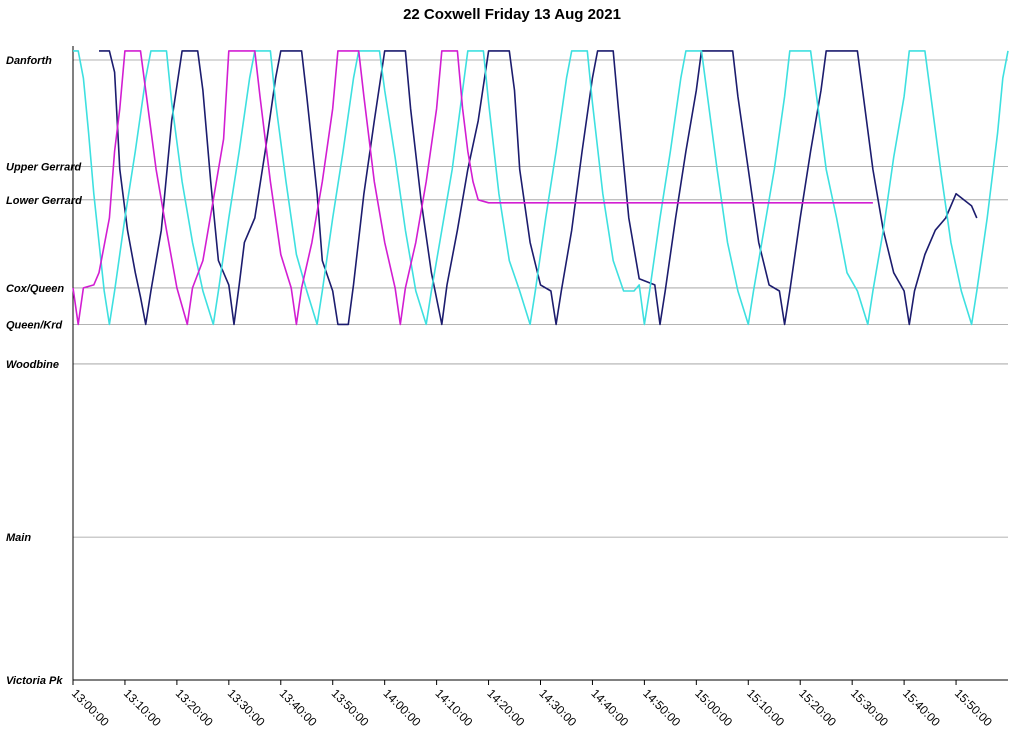 The image size is (1024, 752). I want to click on stop-label-woodbine: Woodbine, so click(32, 365).